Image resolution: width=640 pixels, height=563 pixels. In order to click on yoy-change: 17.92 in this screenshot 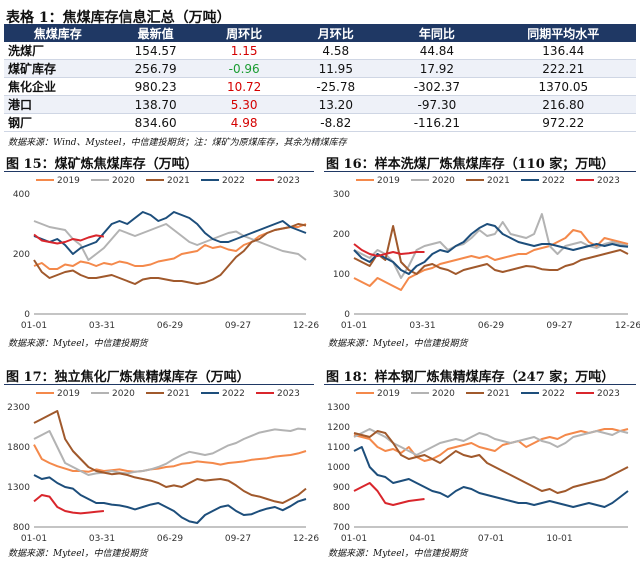, I will do `click(437, 68)`.